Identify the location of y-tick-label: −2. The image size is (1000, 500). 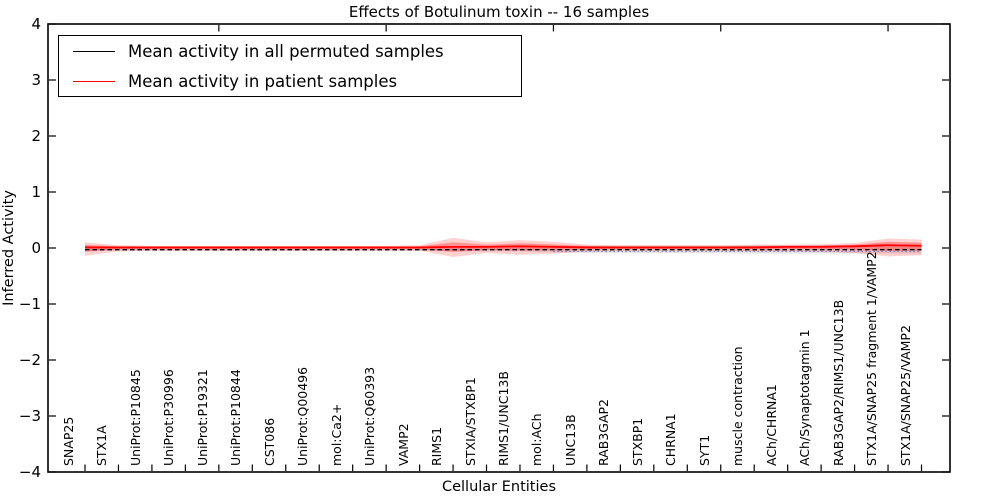
(30, 360).